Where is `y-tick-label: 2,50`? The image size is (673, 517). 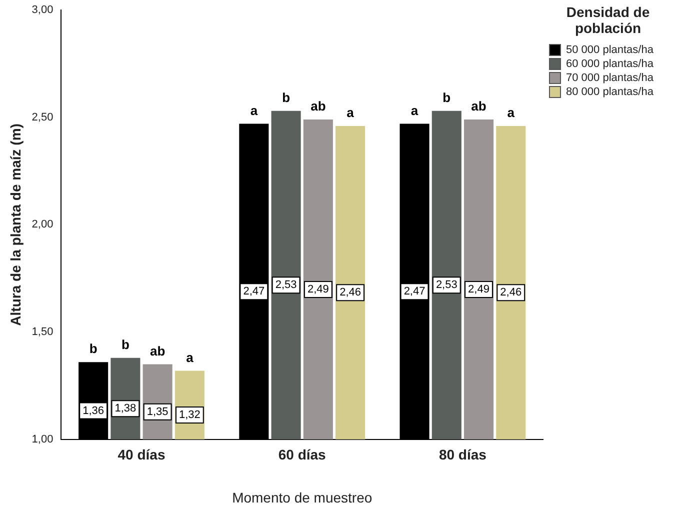 y-tick-label: 2,50 is located at coordinates (43, 117).